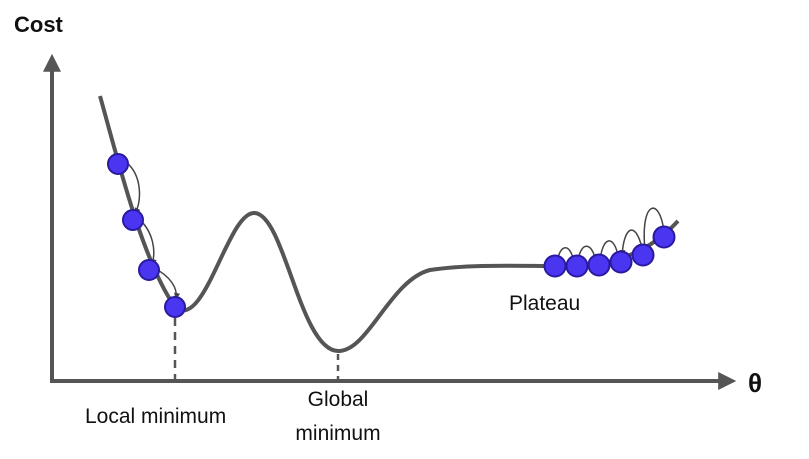  What do you see at coordinates (146, 235) in the screenshot?
I see `descent-balls-left` at bounding box center [146, 235].